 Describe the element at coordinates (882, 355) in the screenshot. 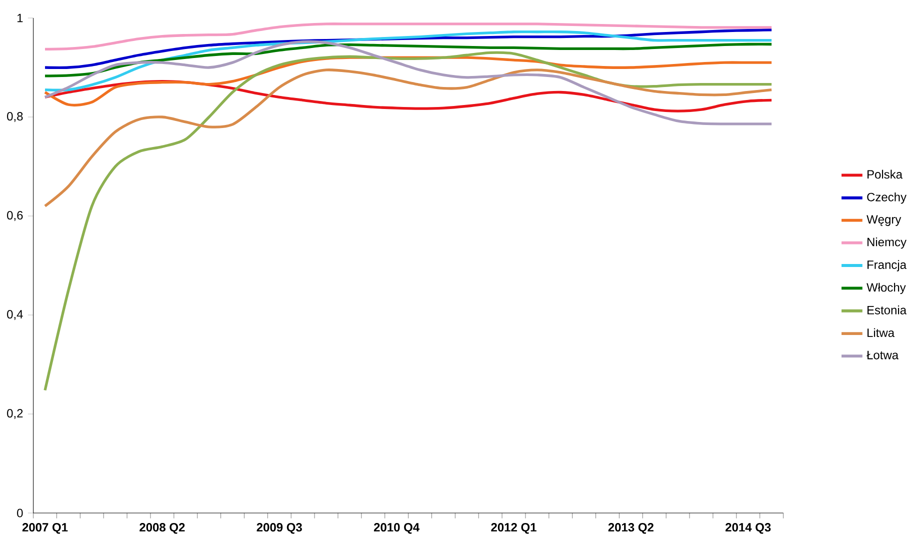

I see `legend-label: Łotwa` at that location.